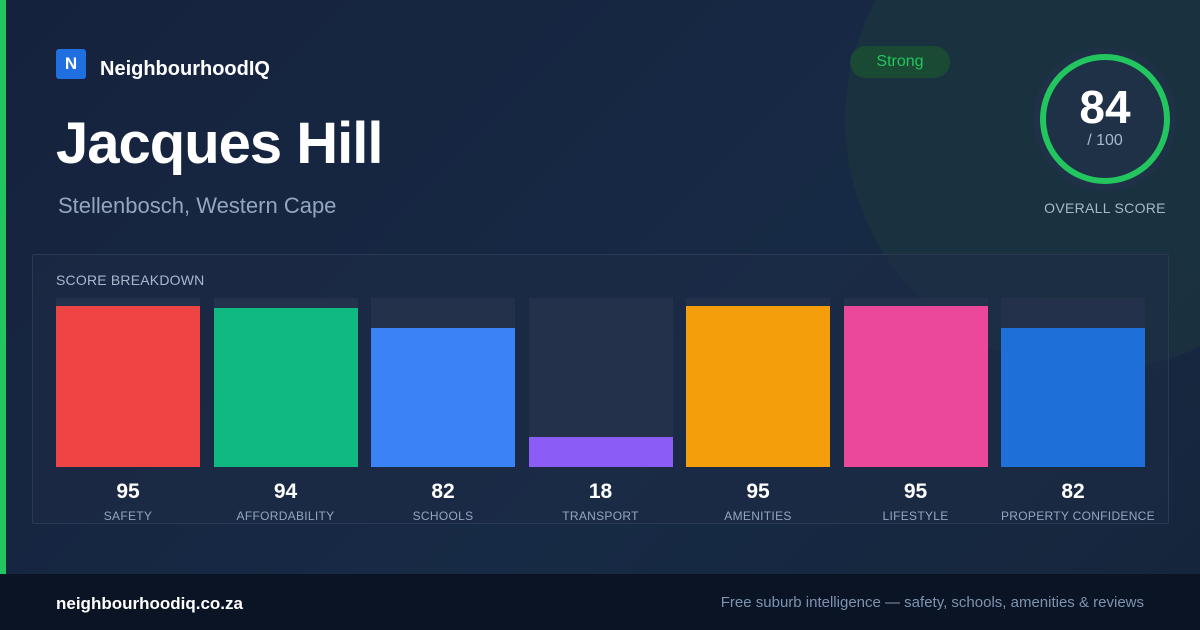 This screenshot has width=1200, height=630. What do you see at coordinates (758, 516) in the screenshot?
I see `bar-label: AMENITIES` at bounding box center [758, 516].